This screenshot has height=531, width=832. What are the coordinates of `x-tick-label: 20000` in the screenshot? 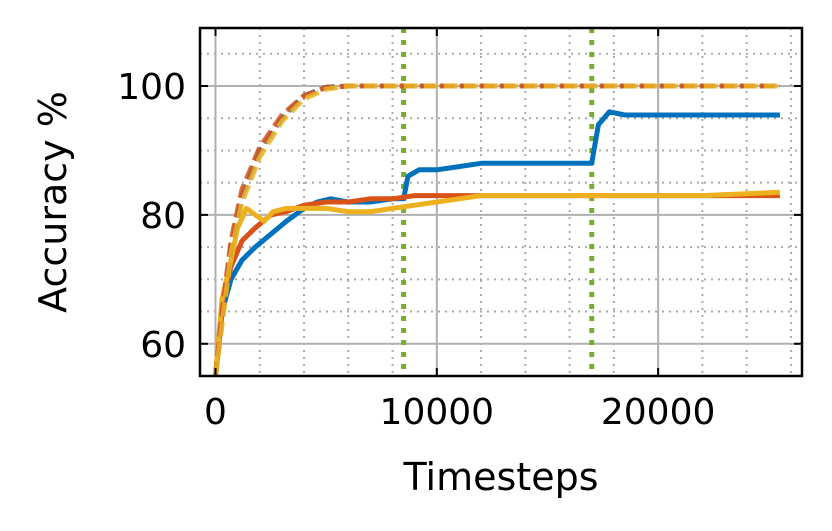 It's located at (658, 412).